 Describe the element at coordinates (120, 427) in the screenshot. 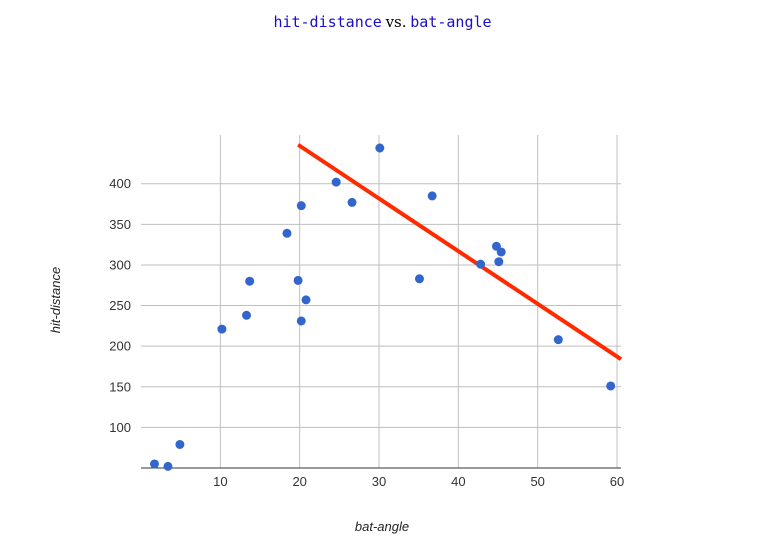

I see `y-tick-label: 100` at that location.